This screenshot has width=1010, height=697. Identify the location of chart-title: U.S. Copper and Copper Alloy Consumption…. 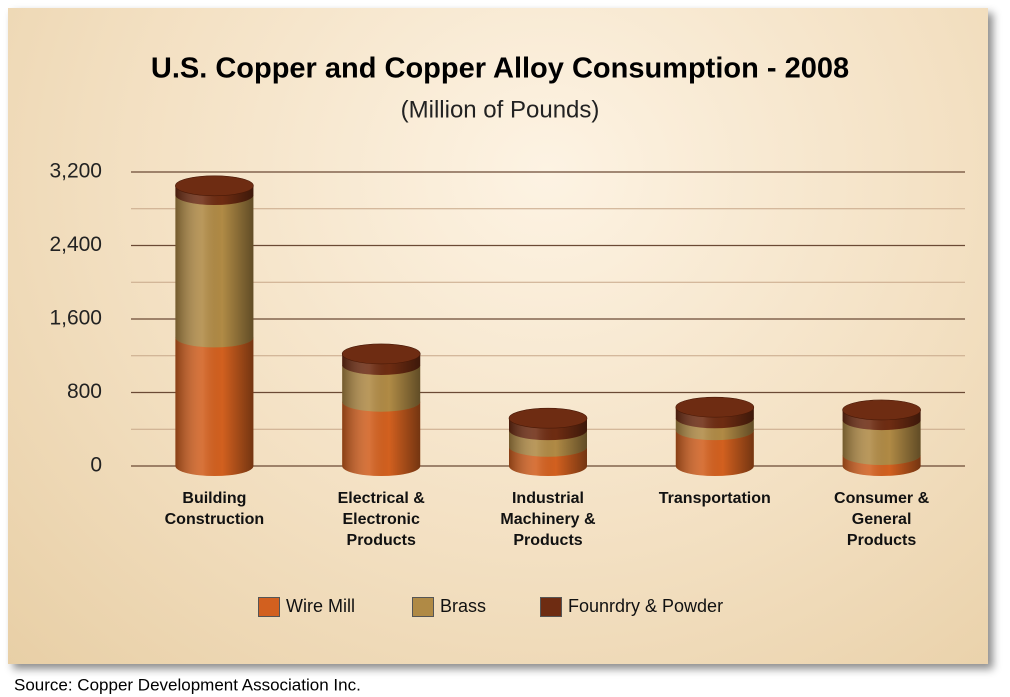
(500, 69).